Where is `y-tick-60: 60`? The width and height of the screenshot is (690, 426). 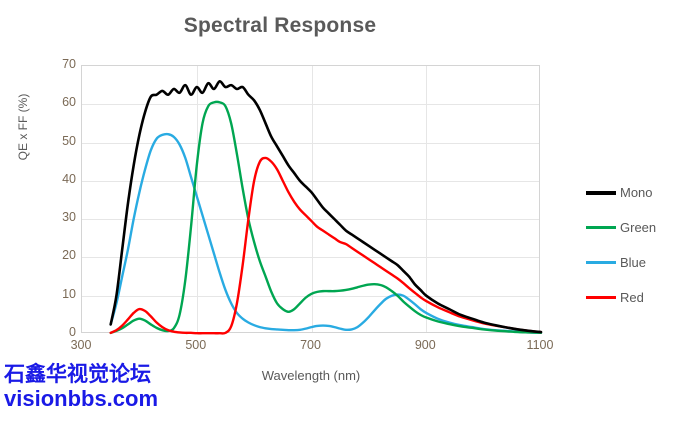
y-tick-60: 60 is located at coordinates (69, 102).